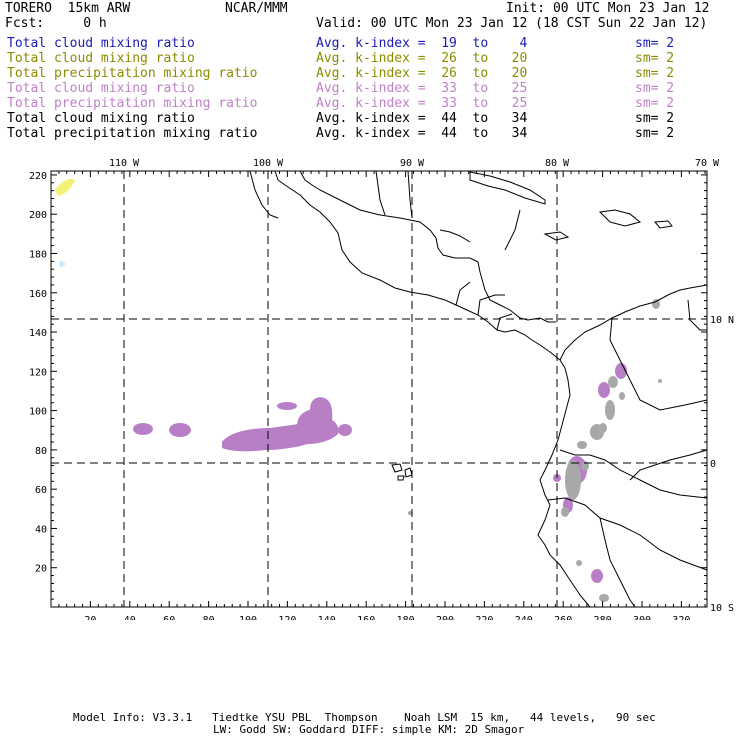  Describe the element at coordinates (642, 617) in the screenshot. I see `x-tick-label: 300` at that location.